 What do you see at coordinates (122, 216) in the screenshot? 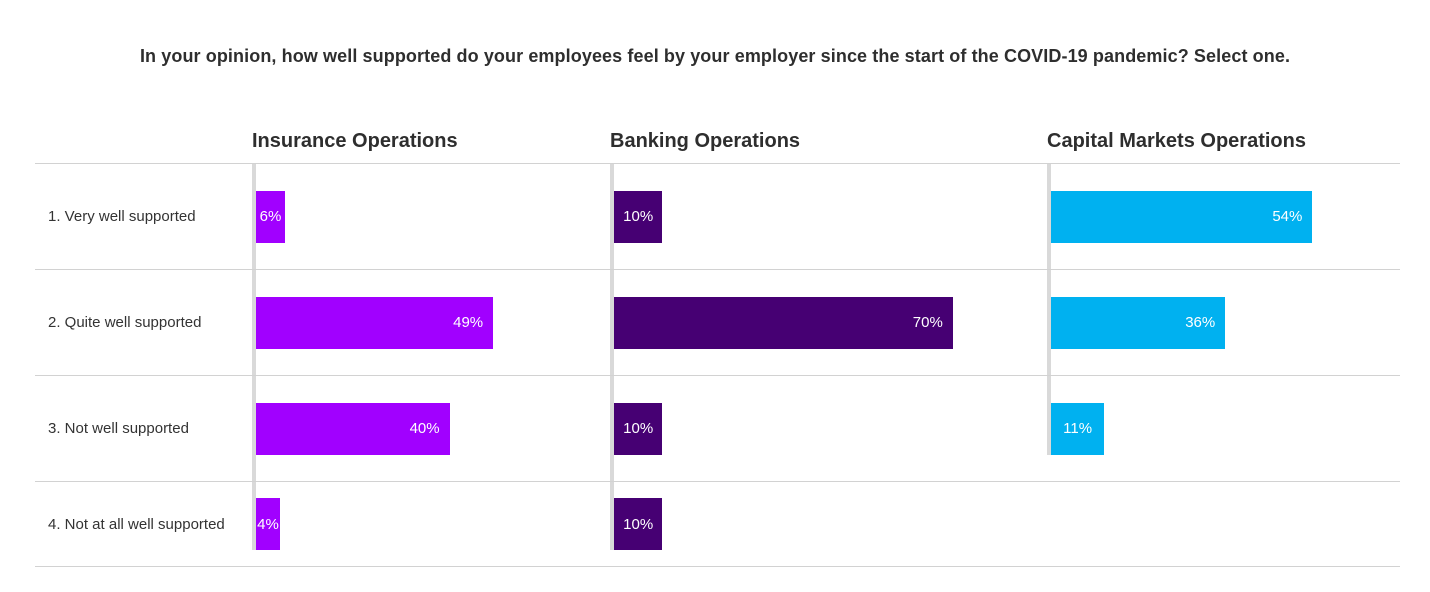
I see `row-label: 1. Very well supported` at bounding box center [122, 216].